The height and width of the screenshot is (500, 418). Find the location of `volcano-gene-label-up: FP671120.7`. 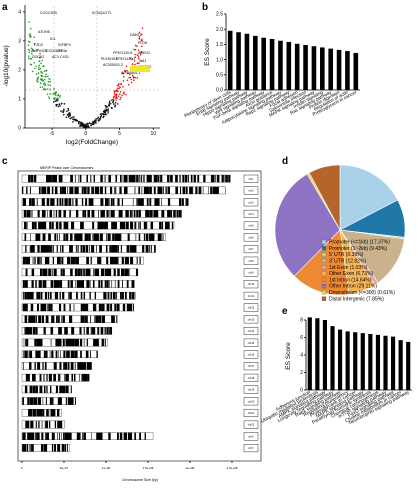

volcano-gene-label-up: FP671120.7 is located at coordinates (125, 59).